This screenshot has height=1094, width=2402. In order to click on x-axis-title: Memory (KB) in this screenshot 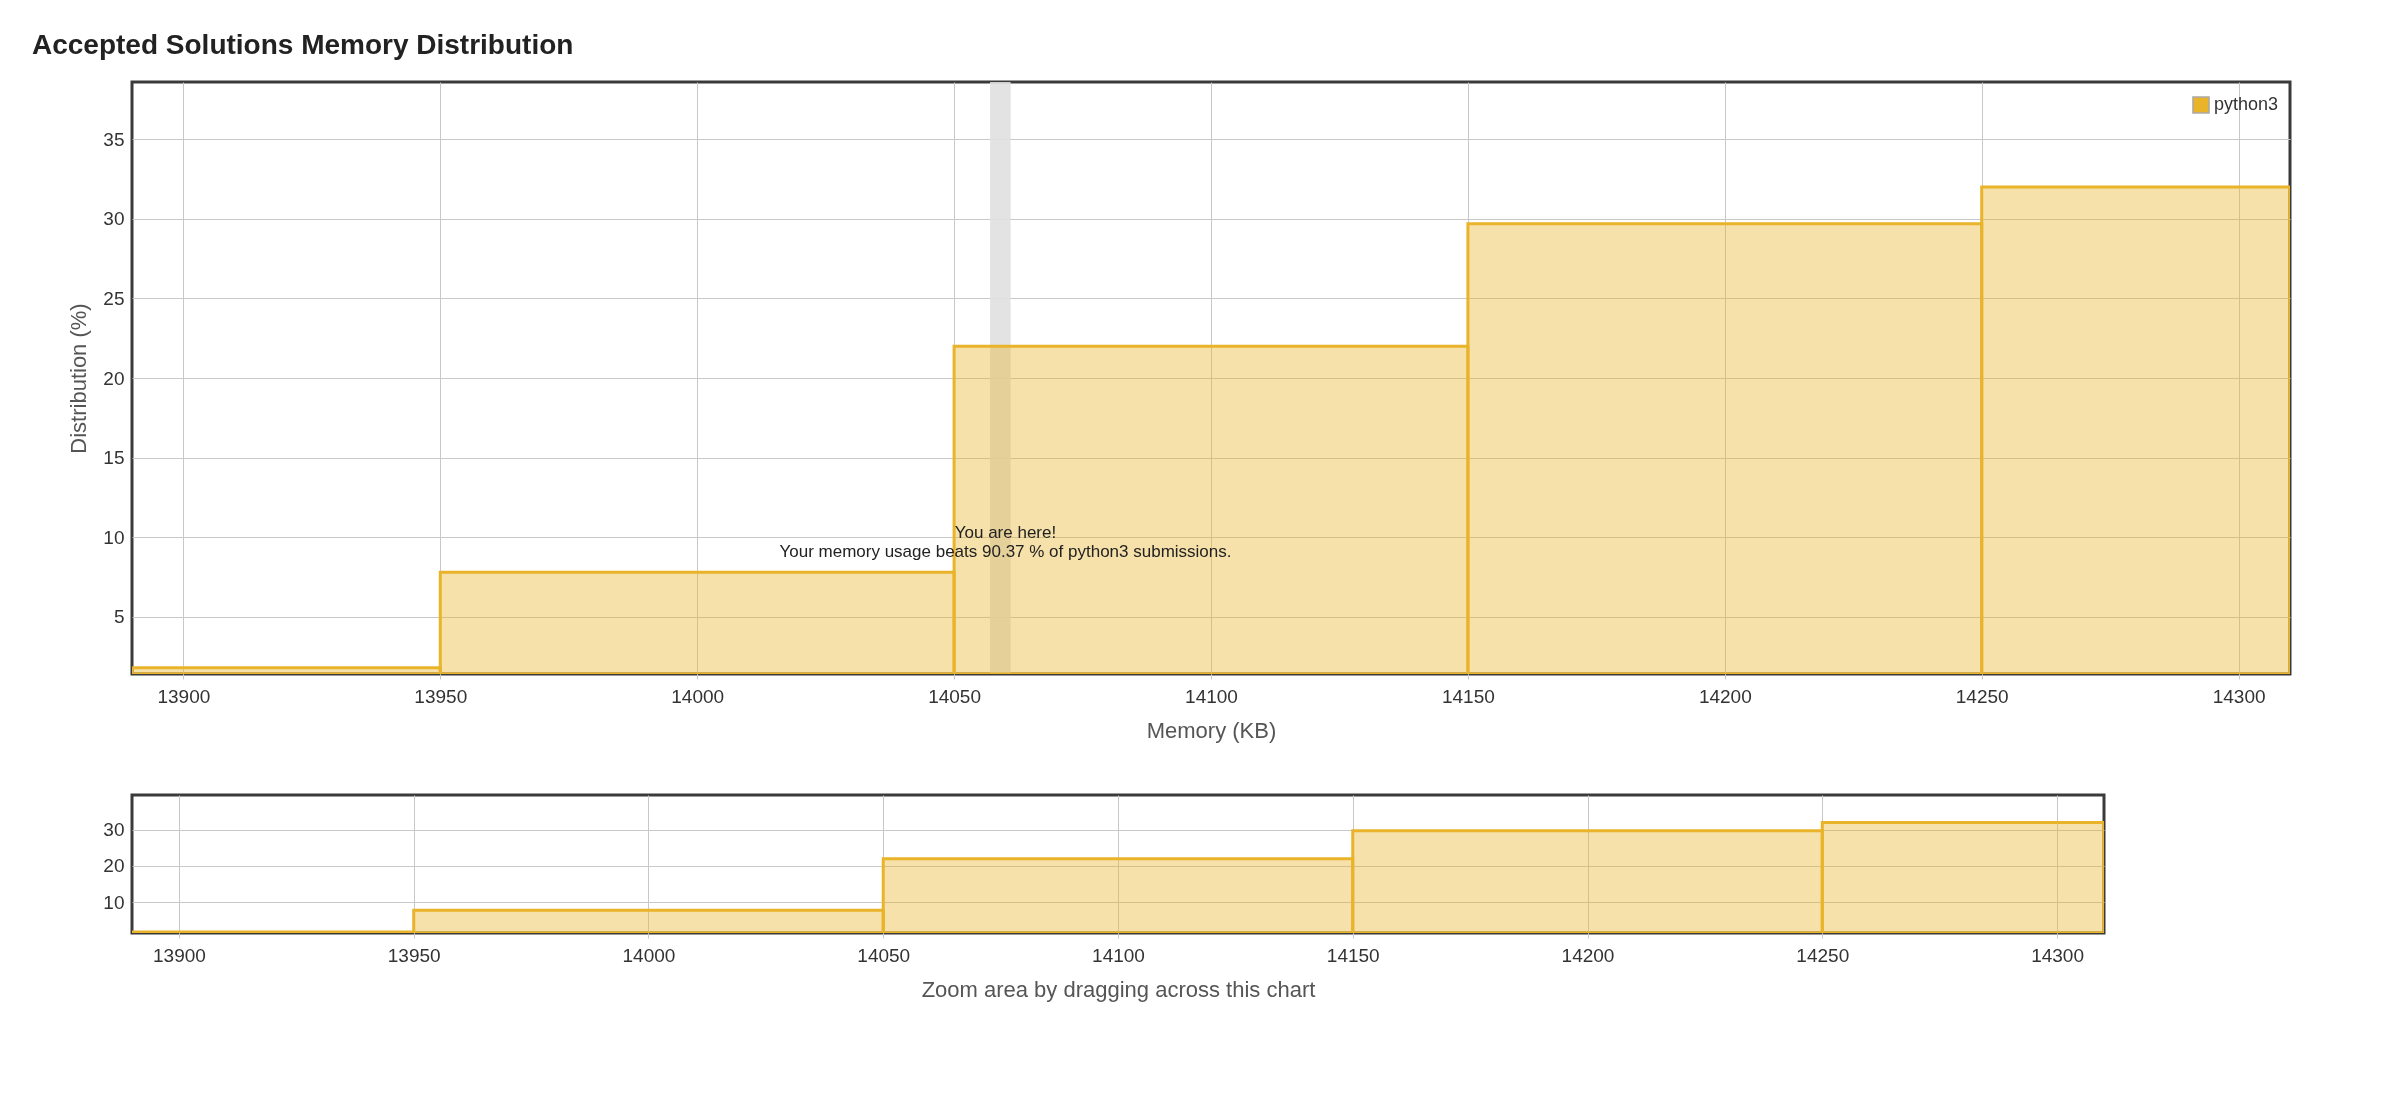, I will do `click(1211, 730)`.